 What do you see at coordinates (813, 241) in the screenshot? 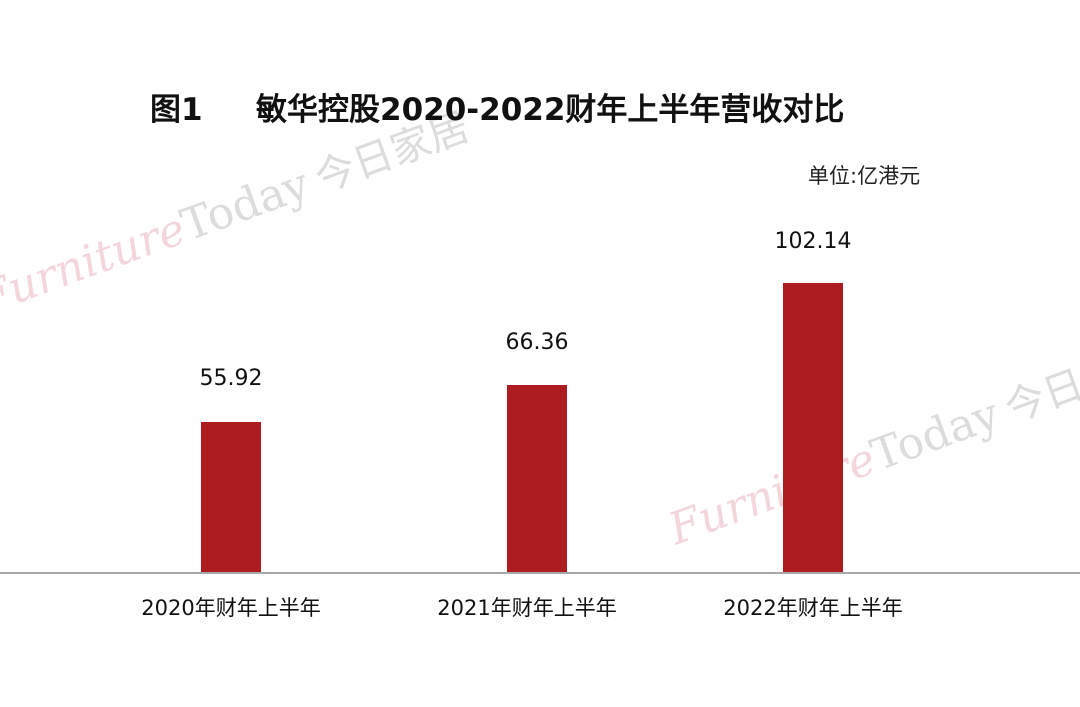
I see `value-label-2022: 102.14` at bounding box center [813, 241].